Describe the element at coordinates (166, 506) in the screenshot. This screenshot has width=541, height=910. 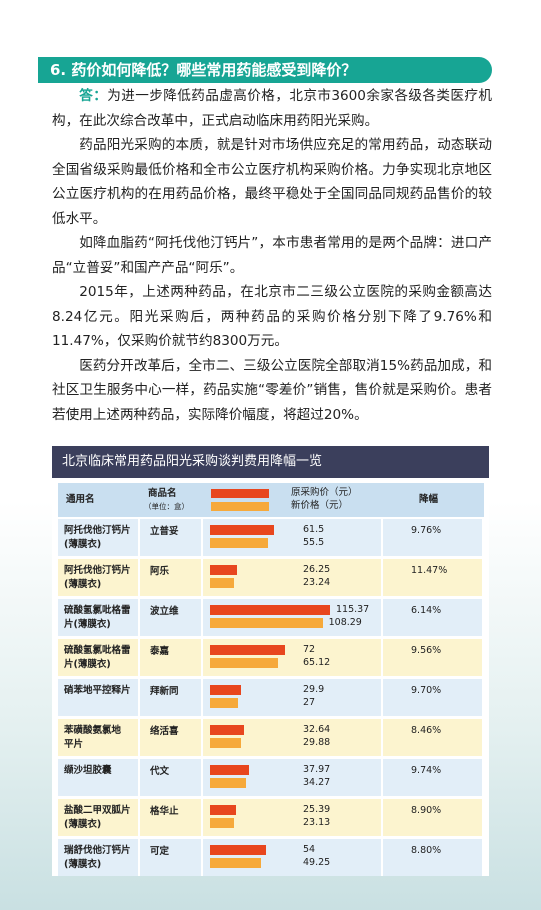
I see `header-brand-unit: （单位：盒）` at that location.